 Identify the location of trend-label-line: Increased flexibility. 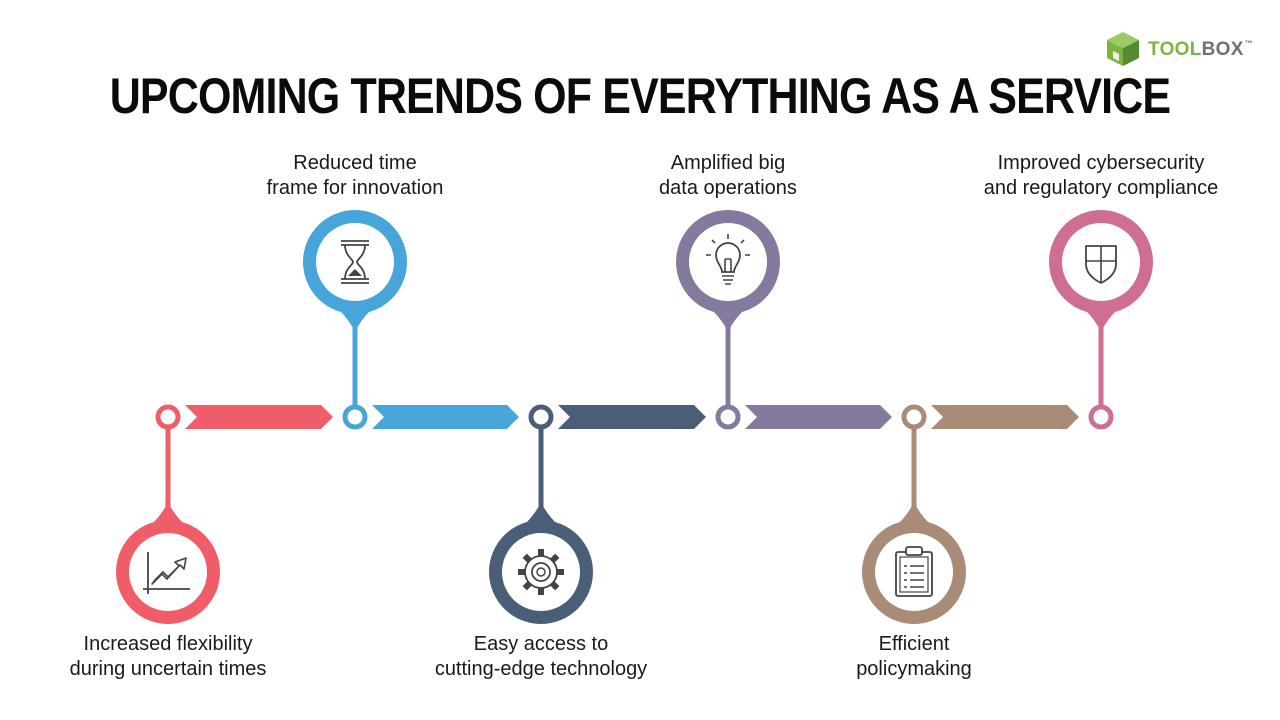
(168, 644).